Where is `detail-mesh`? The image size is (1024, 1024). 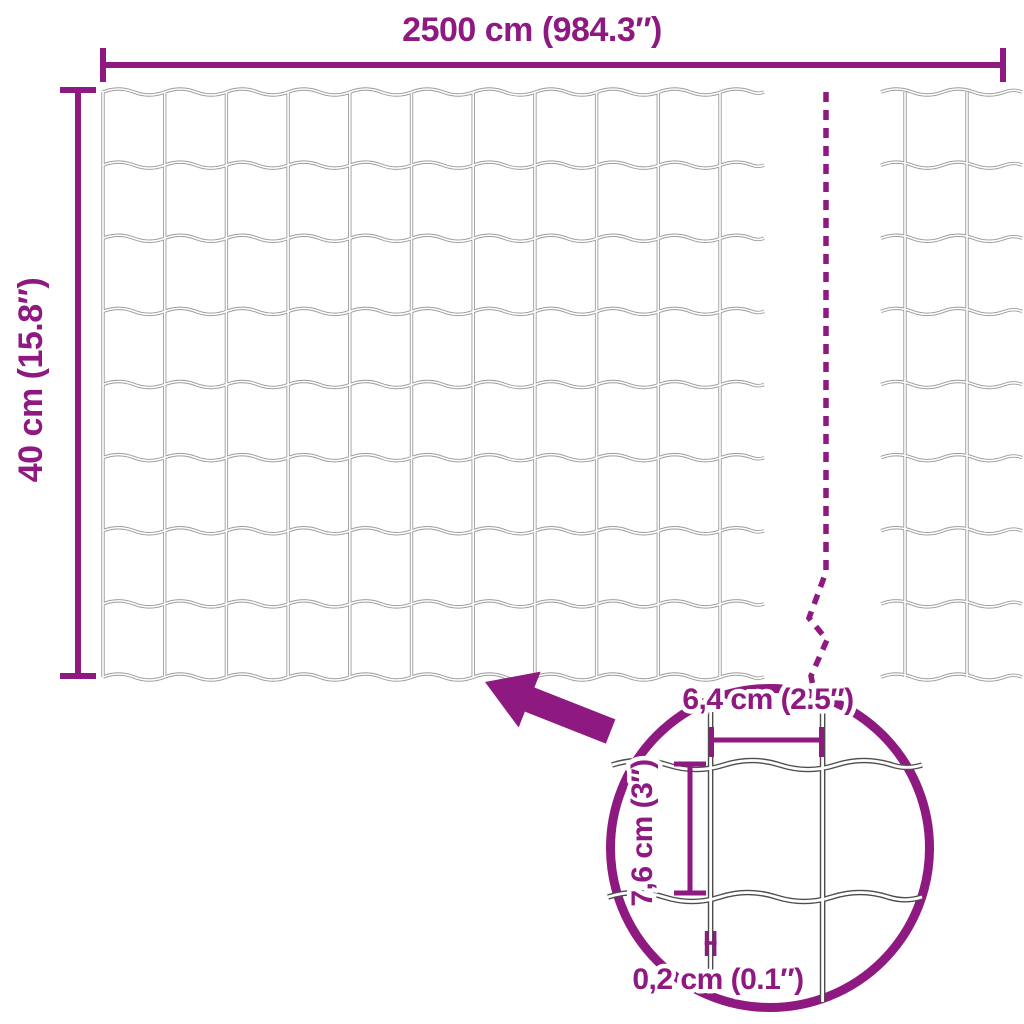 detail-mesh is located at coordinates (765, 857).